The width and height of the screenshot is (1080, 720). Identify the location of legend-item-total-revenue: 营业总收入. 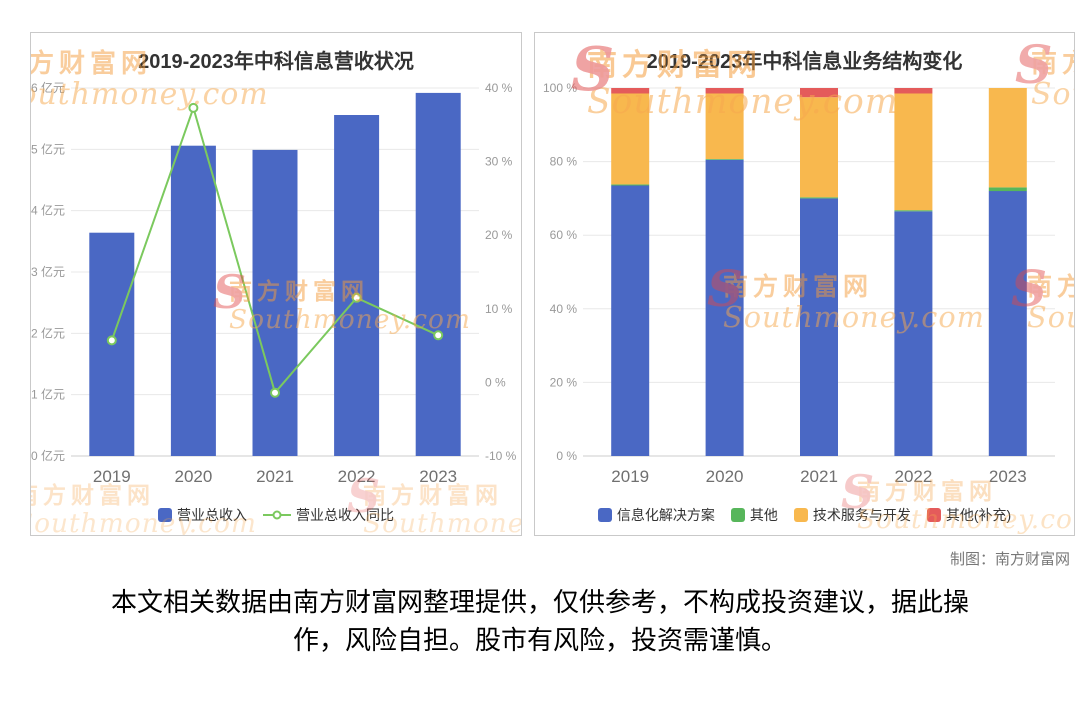
(202, 515).